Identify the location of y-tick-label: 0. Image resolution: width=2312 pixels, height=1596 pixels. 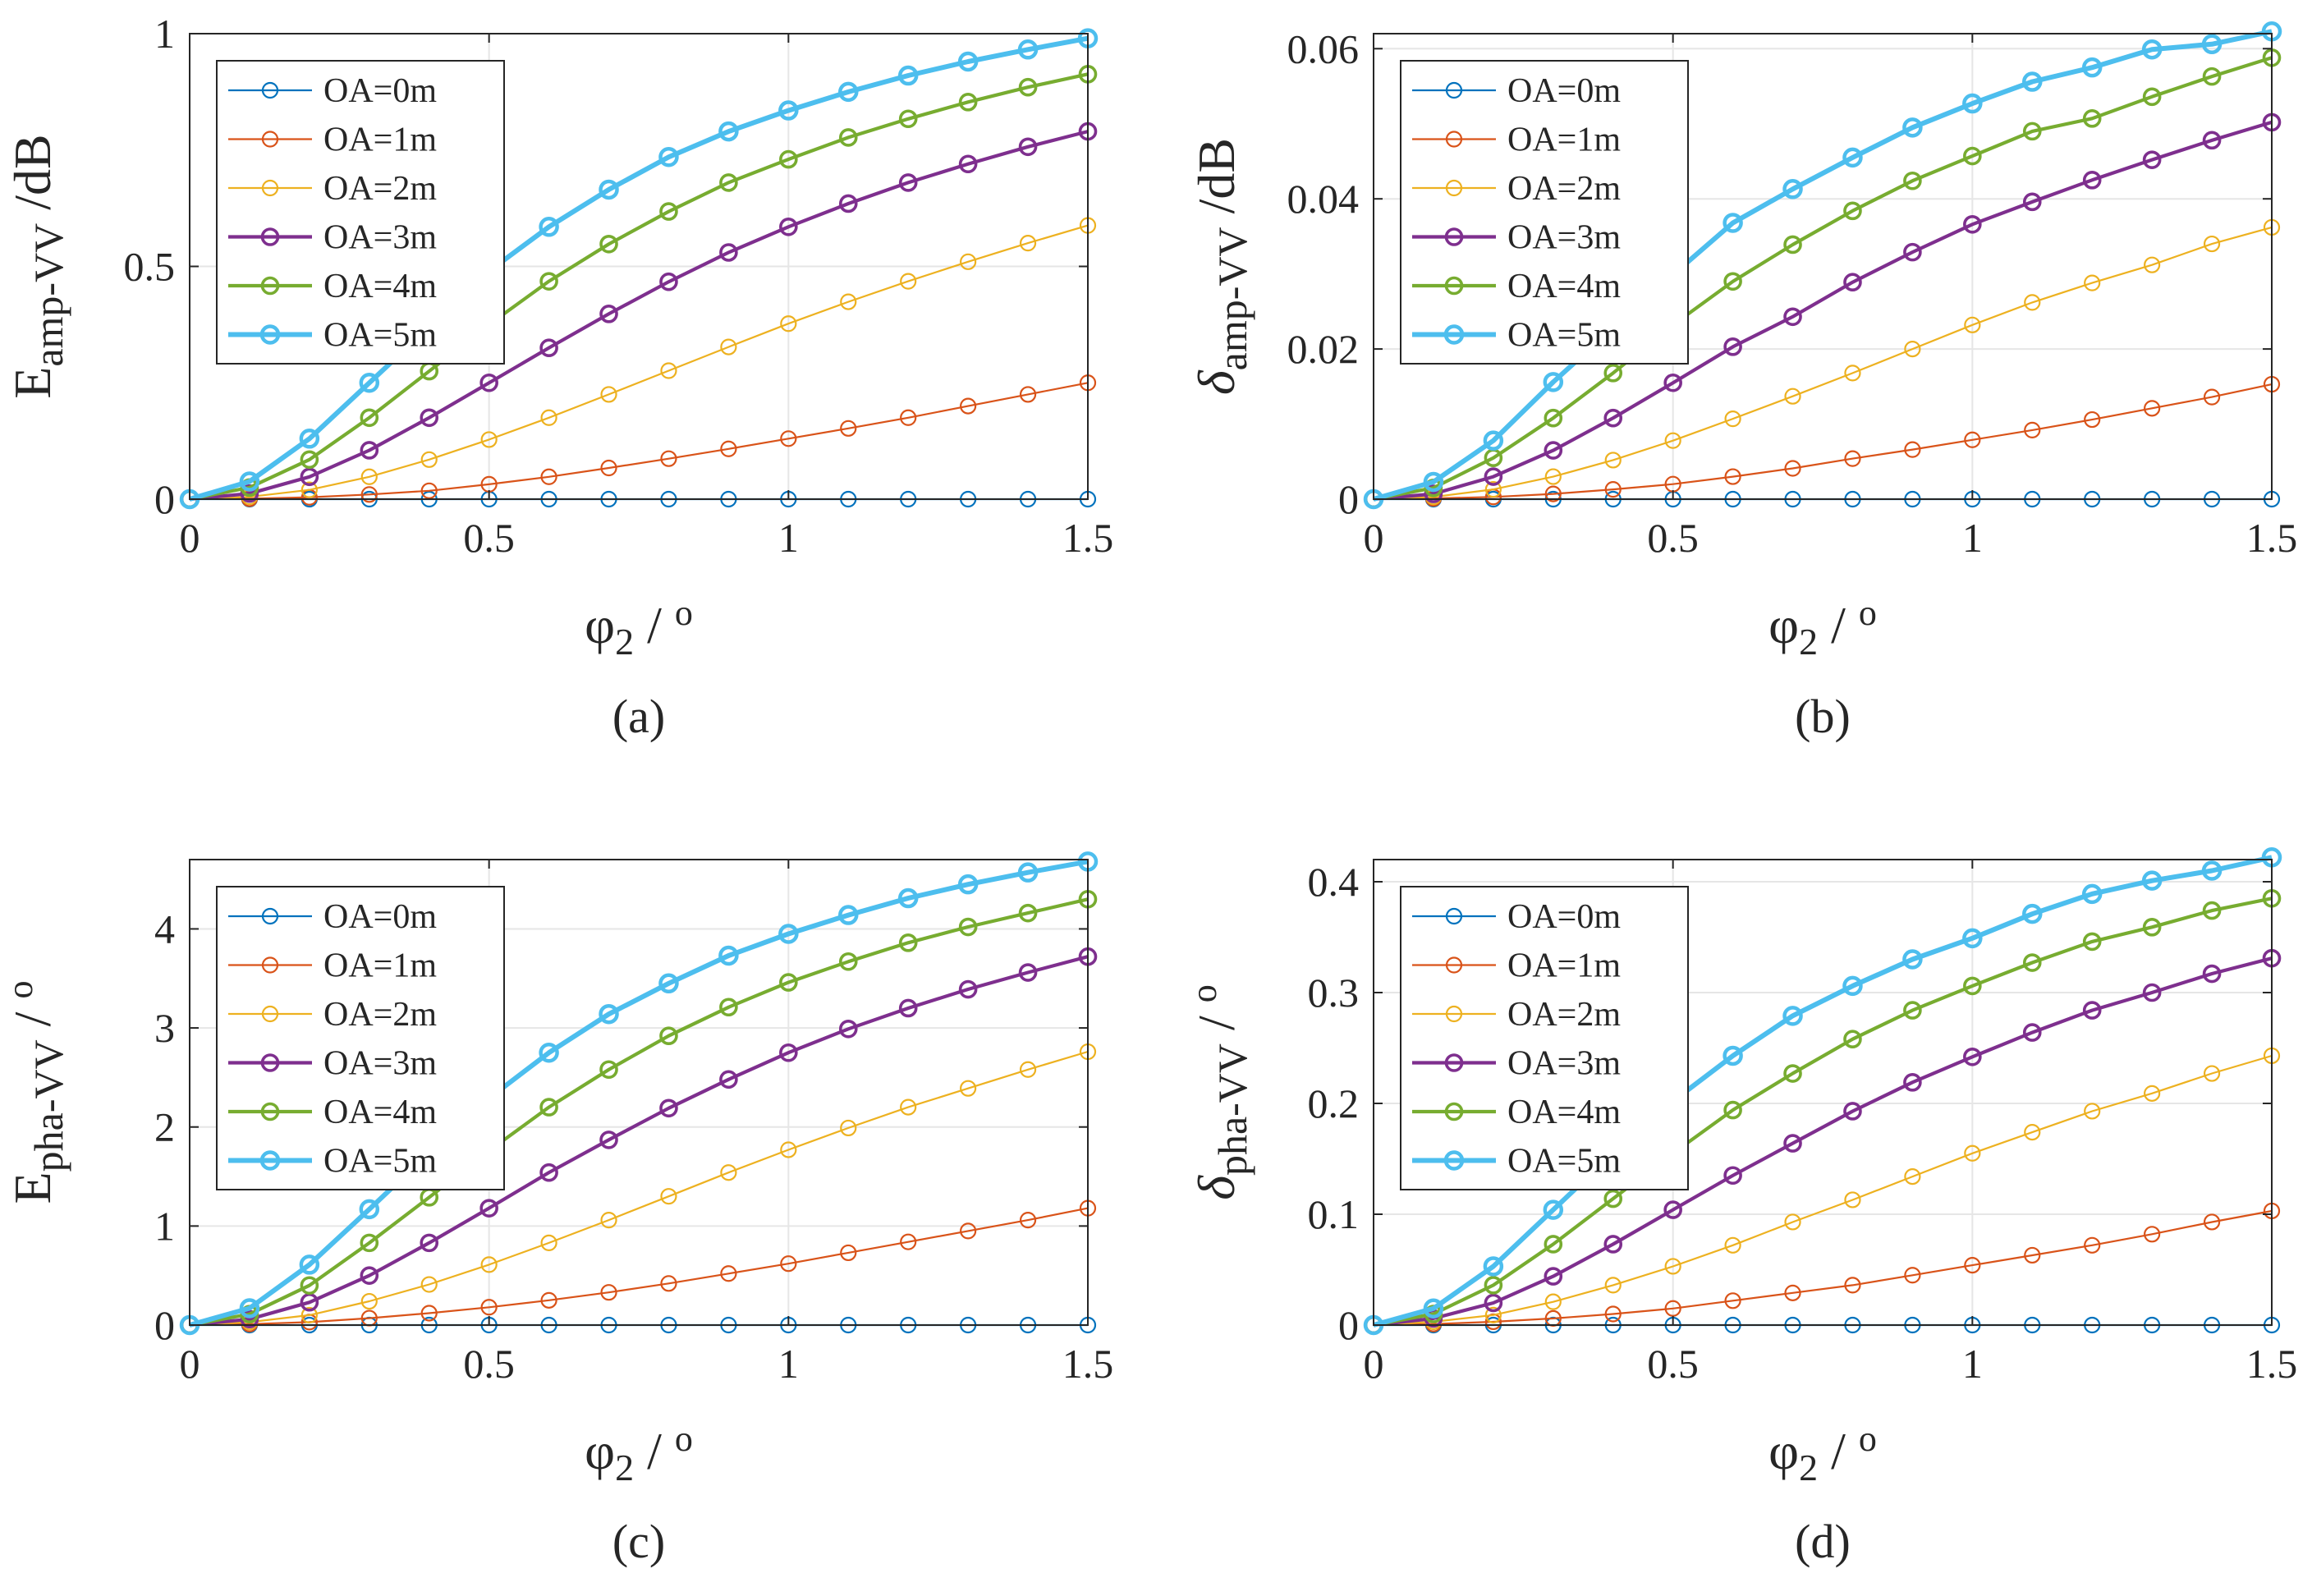
(1349, 499).